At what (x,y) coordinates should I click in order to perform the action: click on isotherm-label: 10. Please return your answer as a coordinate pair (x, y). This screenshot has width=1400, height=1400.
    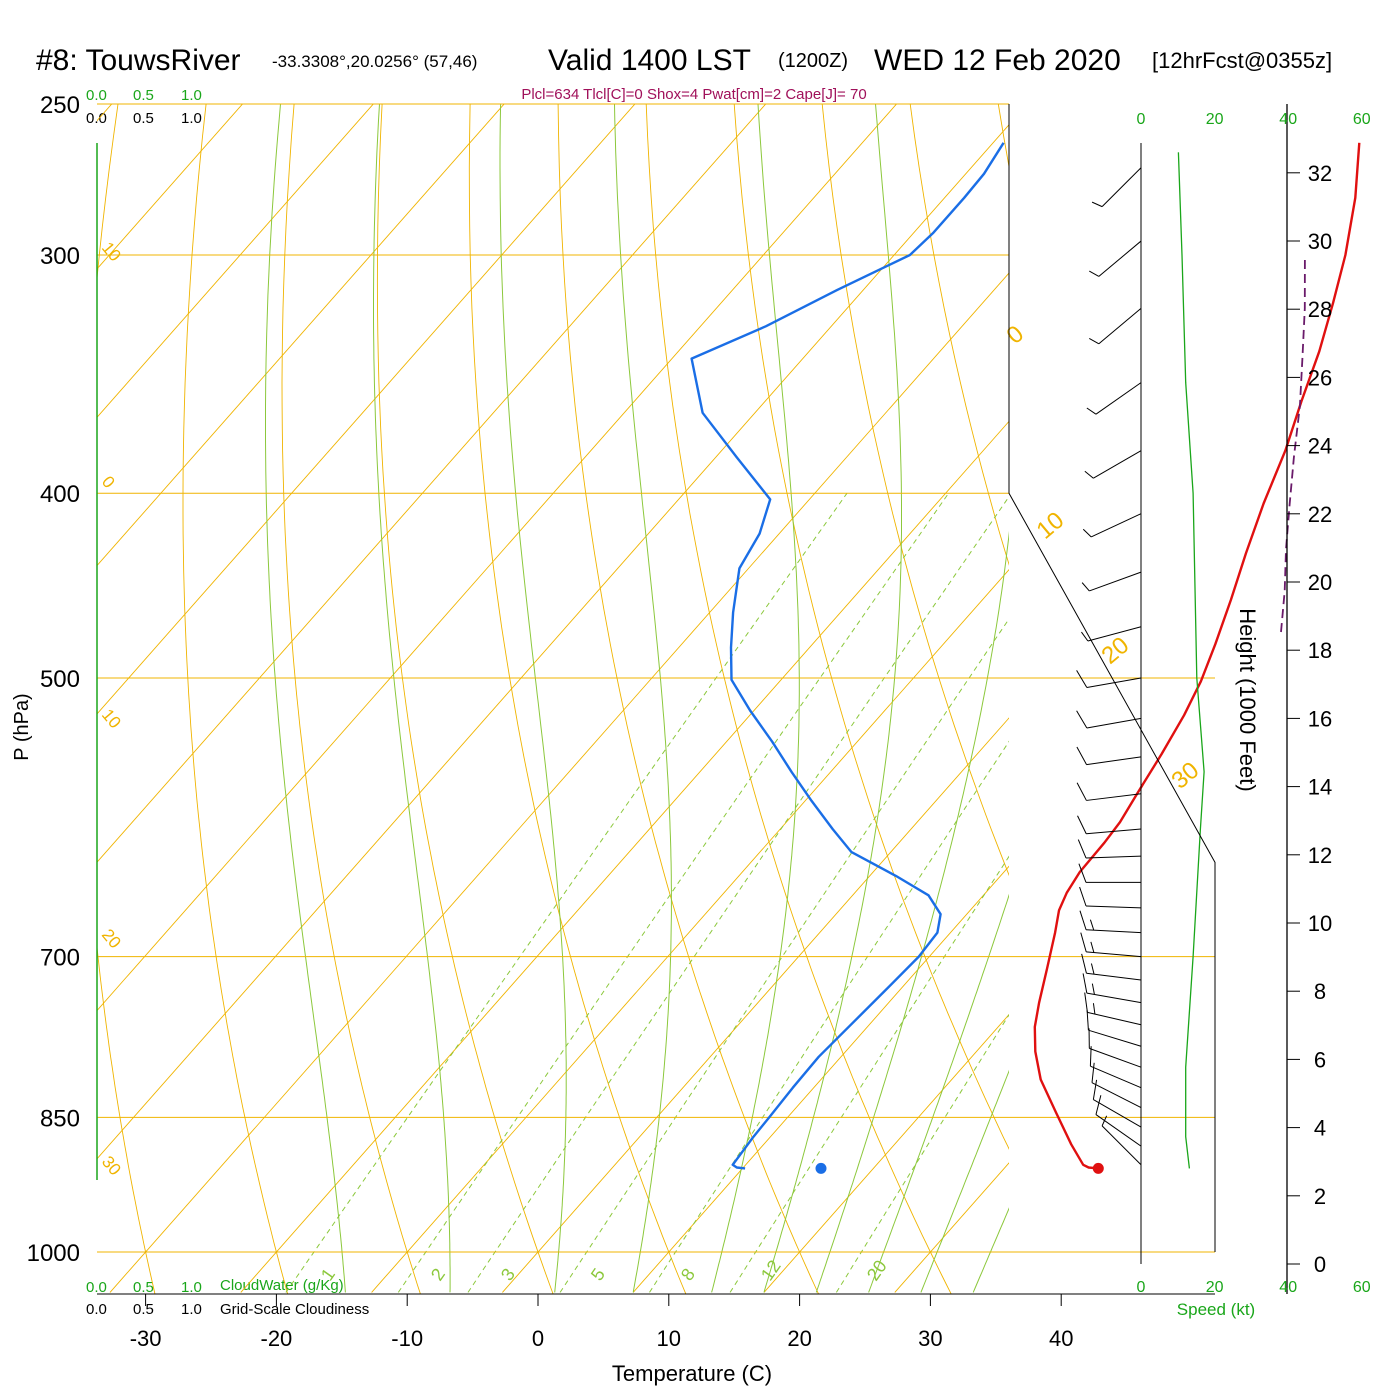
    Looking at the image, I should click on (111, 718).